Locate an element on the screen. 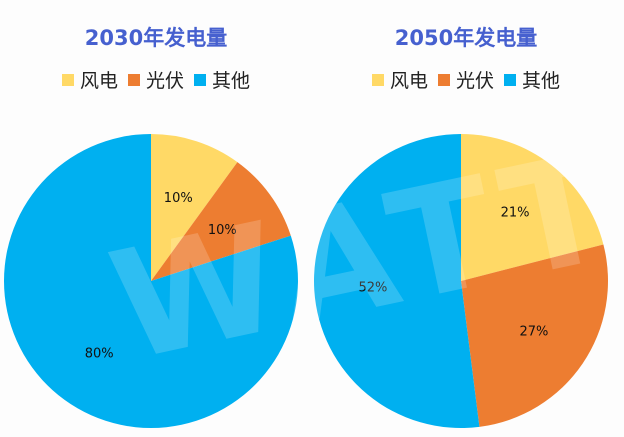  chart-title: 2050年发电量 is located at coordinates (466, 38).